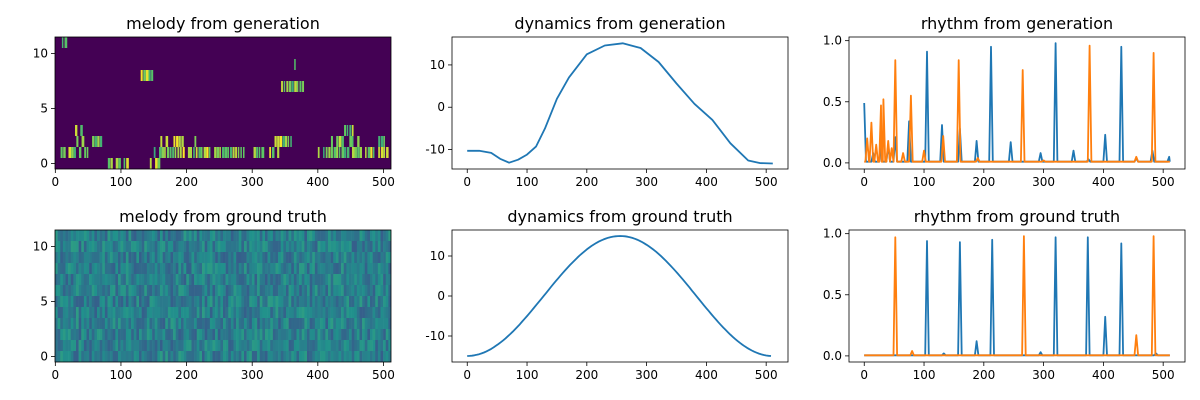  Describe the element at coordinates (56, 375) in the screenshot. I see `x-tick-label: 0` at that location.